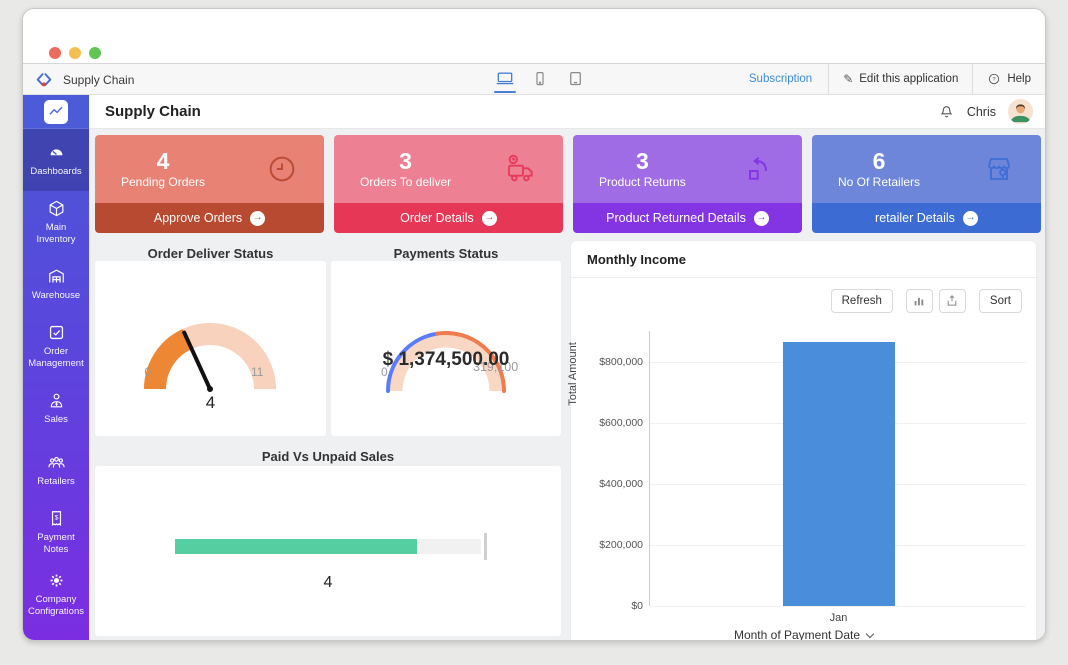 This screenshot has height=665, width=1068. I want to click on bar-chart-icon, so click(919, 301).